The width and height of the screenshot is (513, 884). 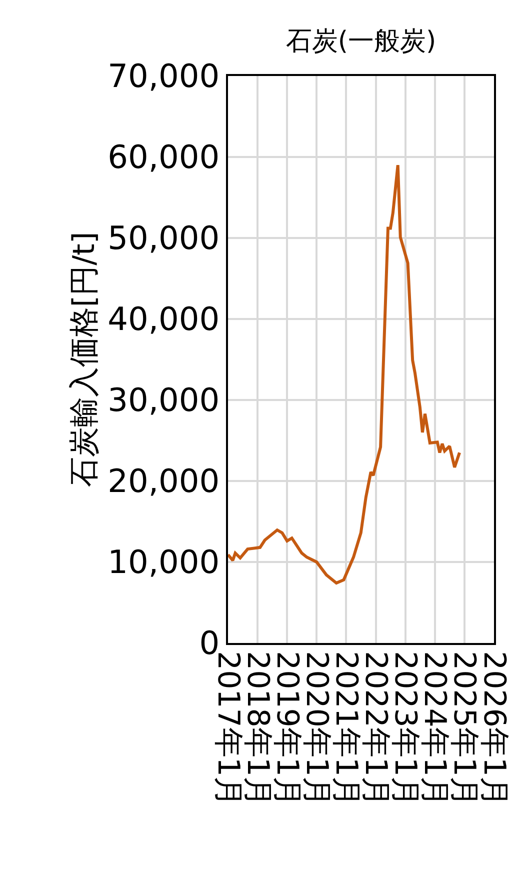 I want to click on y-tick-label: 70,000, so click(x=164, y=76).